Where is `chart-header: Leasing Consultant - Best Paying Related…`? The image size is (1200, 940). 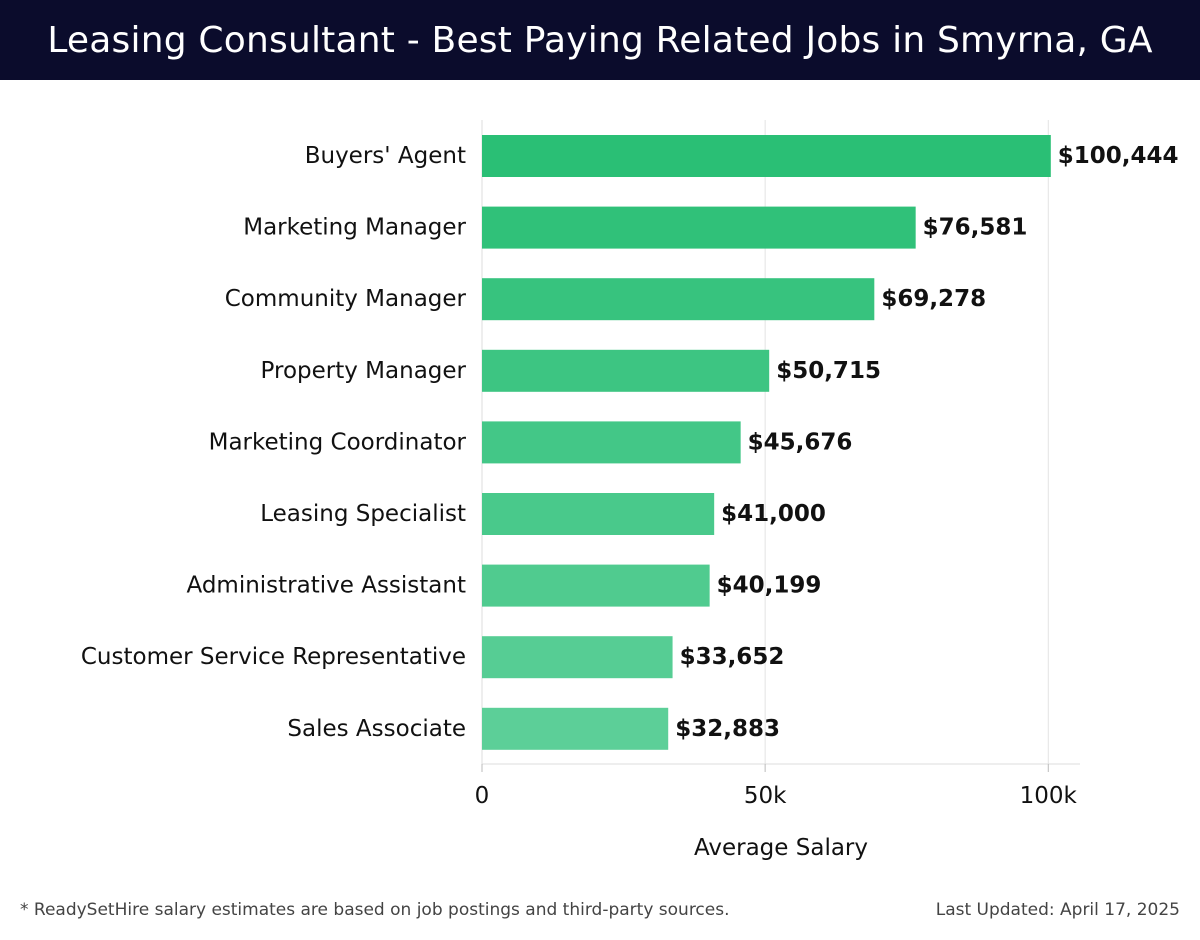 chart-header: Leasing Consultant - Best Paying Related… is located at coordinates (600, 40).